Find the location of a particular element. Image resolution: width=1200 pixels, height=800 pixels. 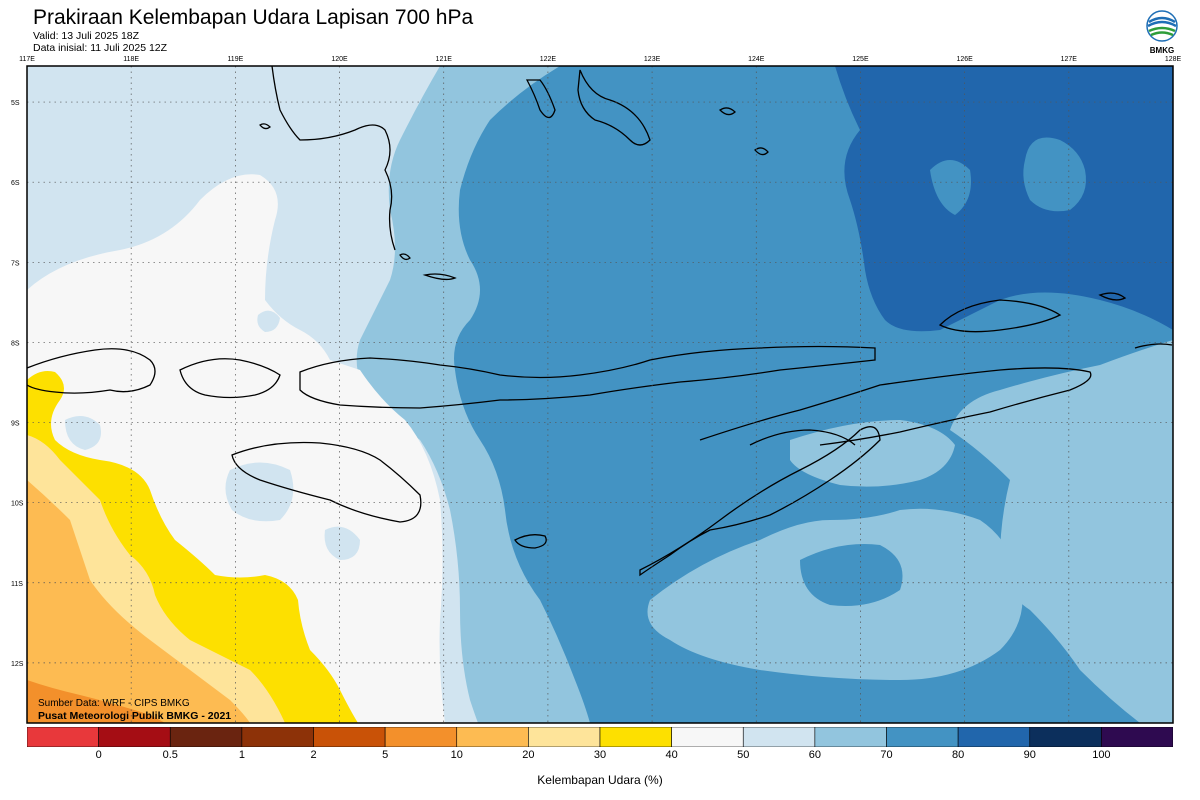

colorbar-tick-label: 60 is located at coordinates (814, 755).